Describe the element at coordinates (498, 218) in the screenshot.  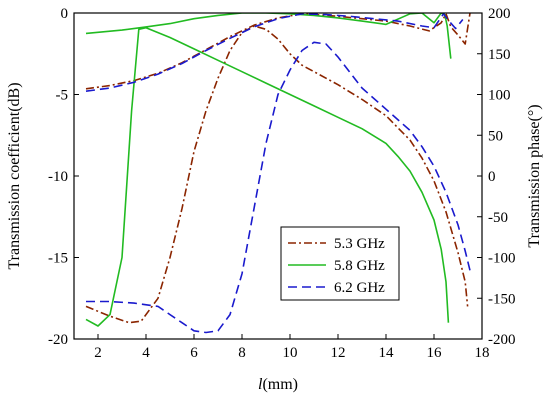
I see `y-right-tick-label--50: -50` at that location.